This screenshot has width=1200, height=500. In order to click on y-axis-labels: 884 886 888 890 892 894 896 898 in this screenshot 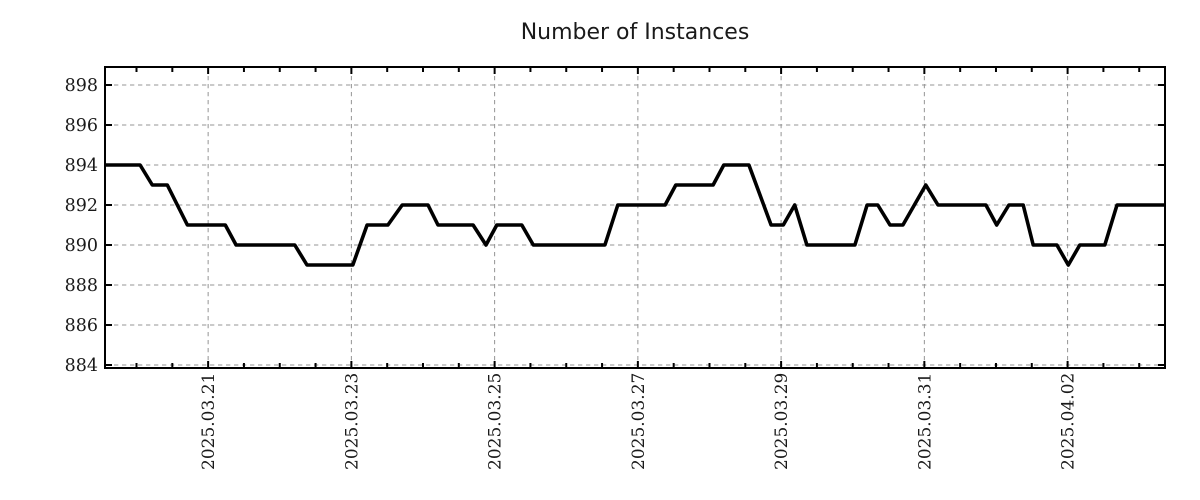, I will do `click(81, 226)`.